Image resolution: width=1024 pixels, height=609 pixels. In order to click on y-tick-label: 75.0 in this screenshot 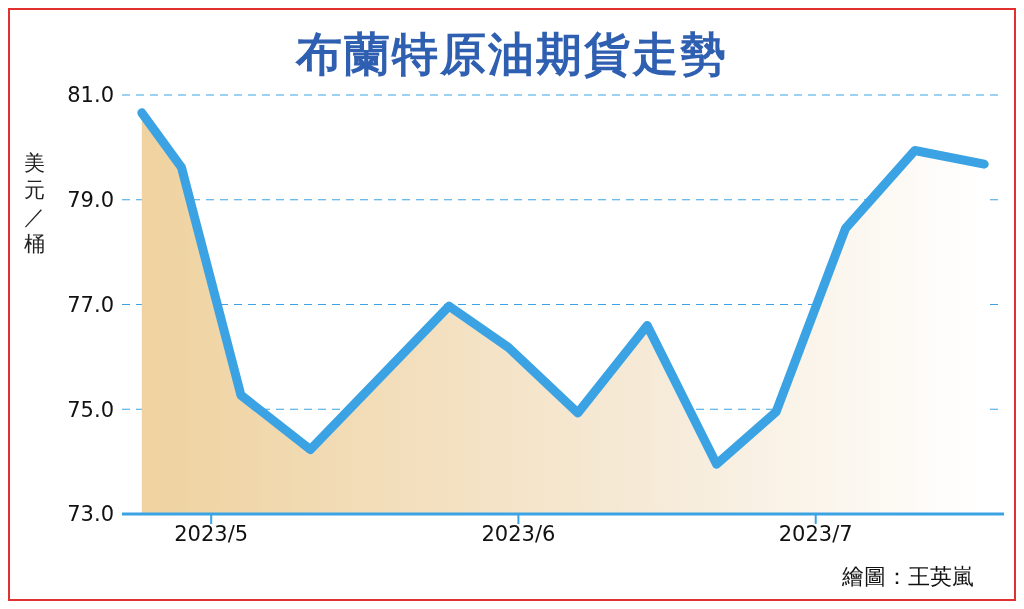, I will do `click(90, 409)`.